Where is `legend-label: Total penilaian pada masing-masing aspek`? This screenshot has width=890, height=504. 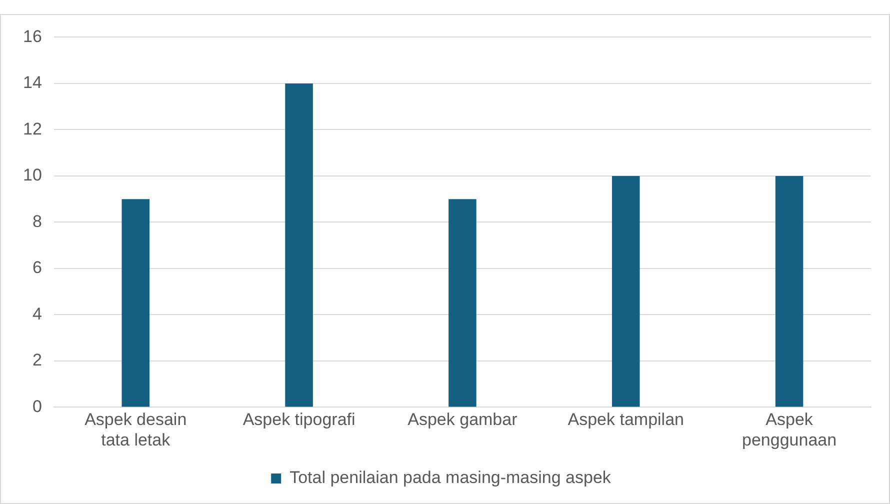 legend-label: Total penilaian pada masing-masing aspek is located at coordinates (451, 478).